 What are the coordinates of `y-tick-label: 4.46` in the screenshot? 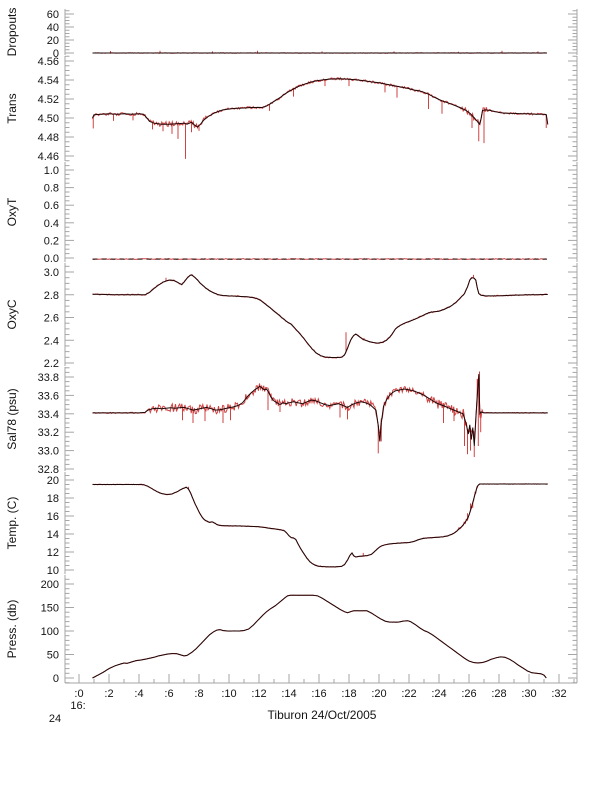 It's located at (48, 157).